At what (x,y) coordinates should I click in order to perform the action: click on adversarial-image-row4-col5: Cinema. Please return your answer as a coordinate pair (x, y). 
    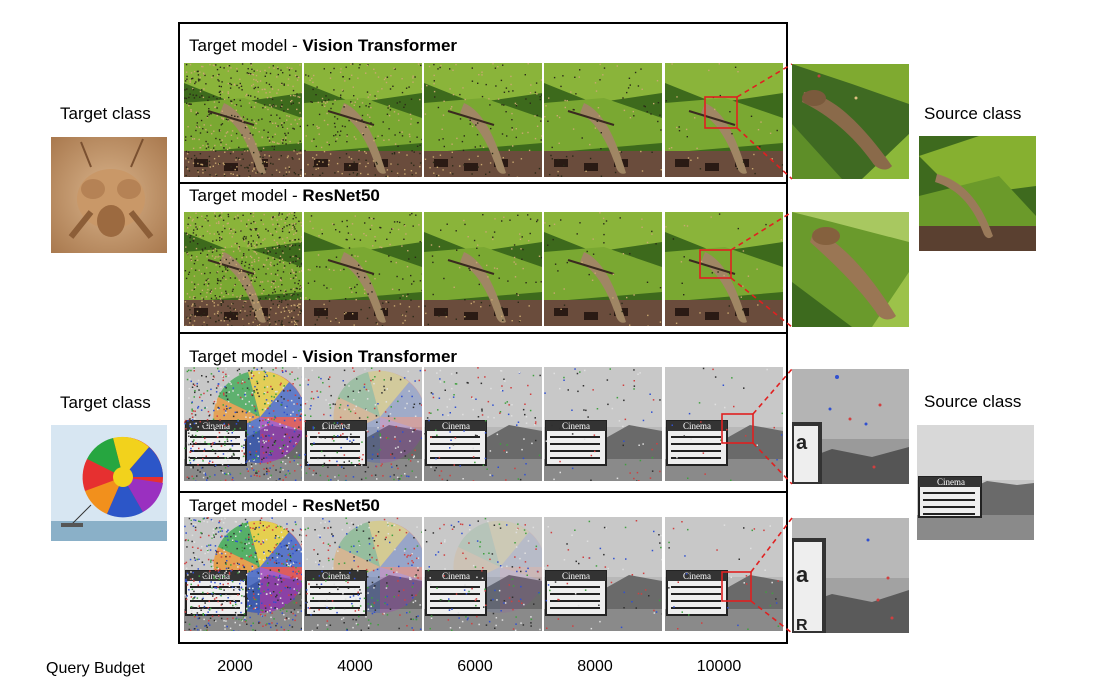
    Looking at the image, I should click on (724, 574).